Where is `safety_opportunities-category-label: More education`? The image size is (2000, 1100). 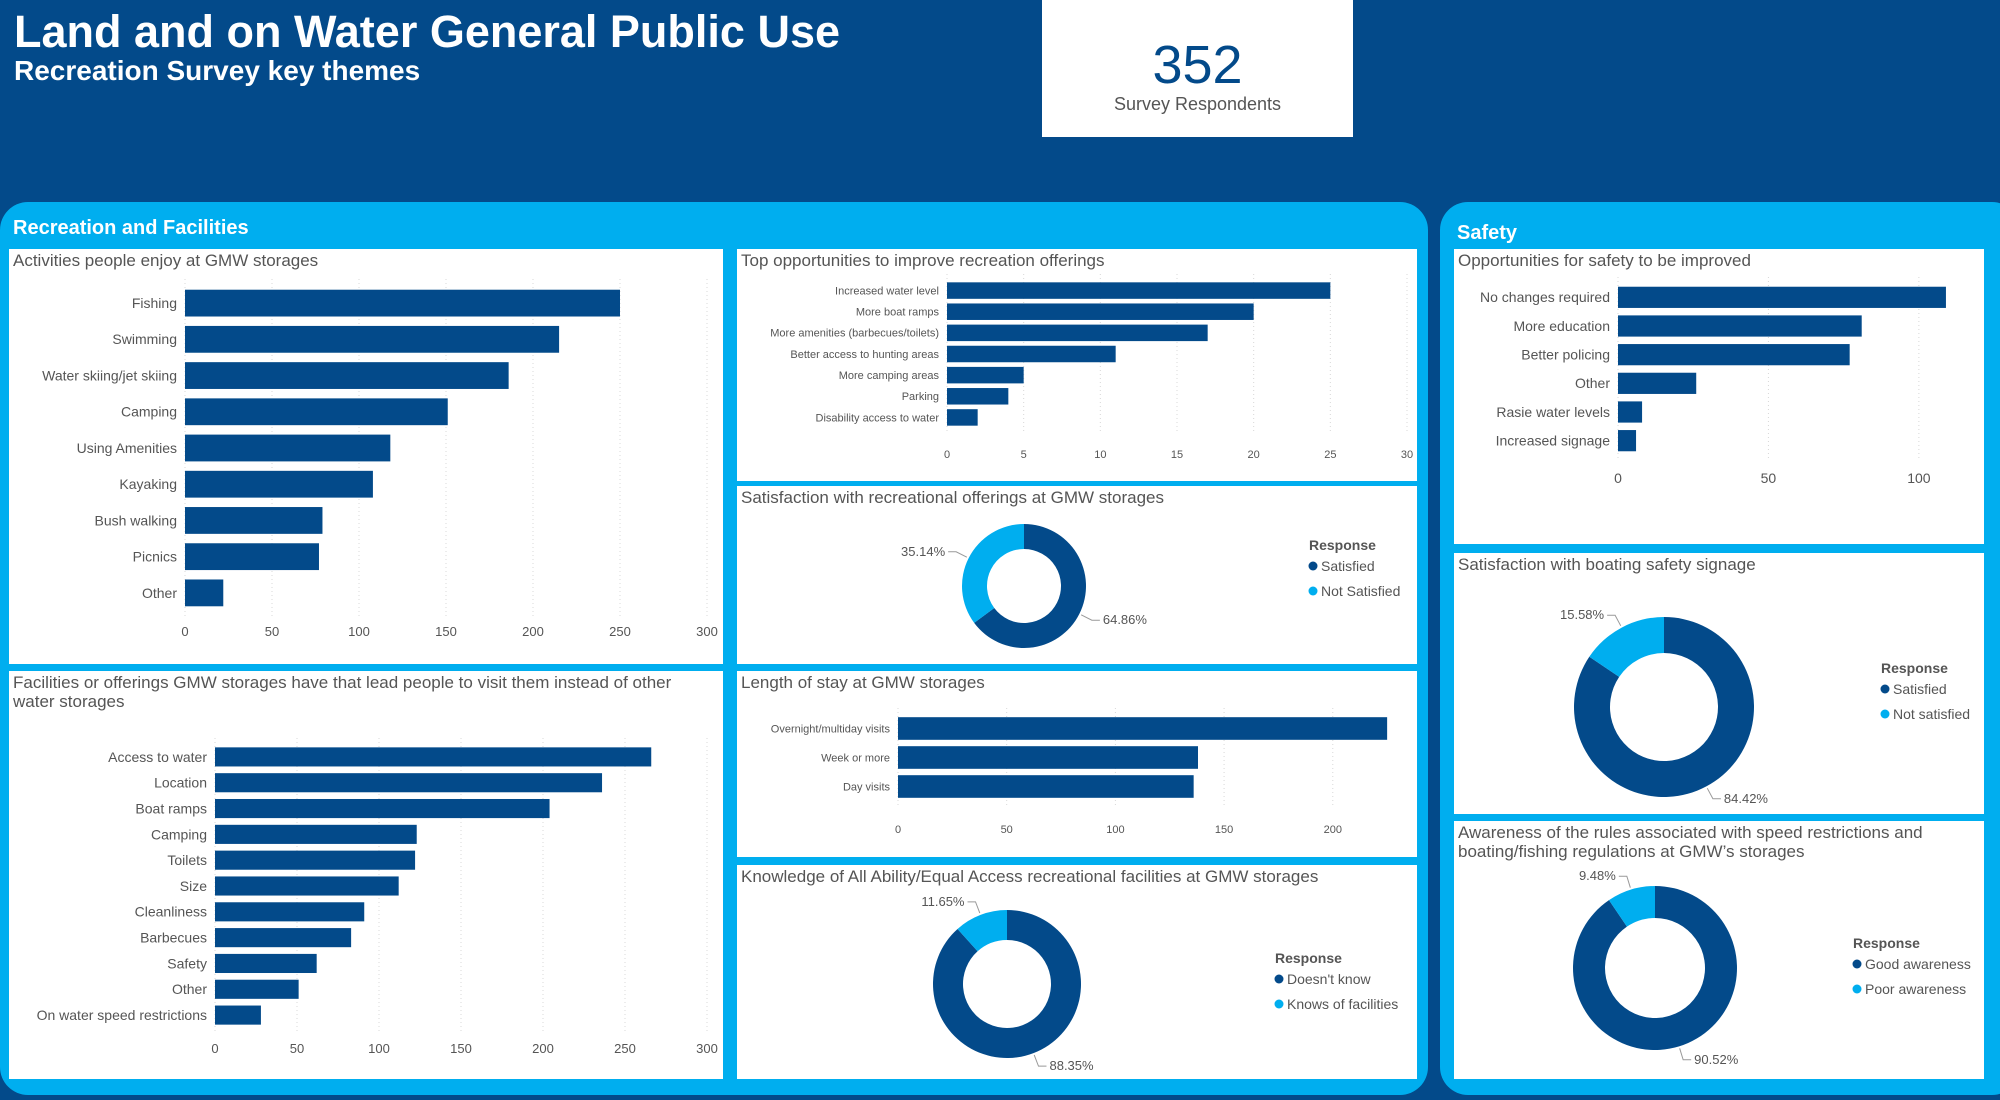 safety_opportunities-category-label: More education is located at coordinates (1561, 326).